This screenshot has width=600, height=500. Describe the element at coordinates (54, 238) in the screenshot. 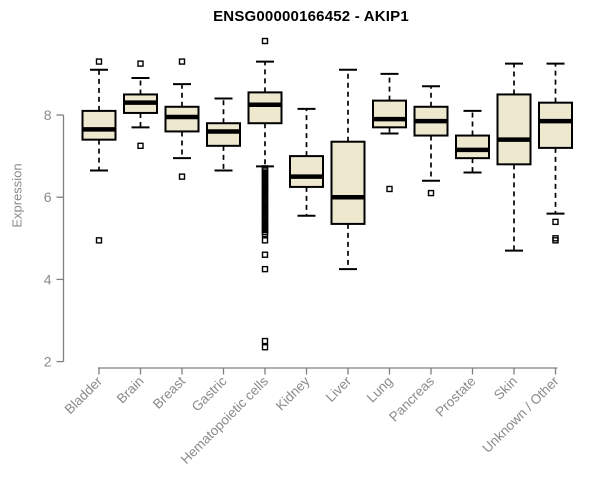

I see `y-axis: 2 4 6 8` at that location.